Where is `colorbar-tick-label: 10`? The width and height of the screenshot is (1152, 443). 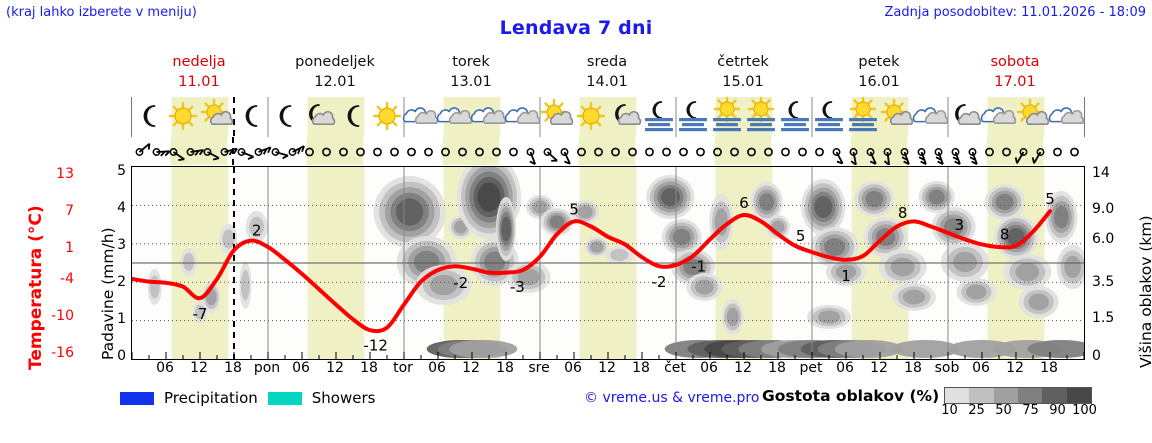
colorbar-tick-label: 10 is located at coordinates (949, 410).